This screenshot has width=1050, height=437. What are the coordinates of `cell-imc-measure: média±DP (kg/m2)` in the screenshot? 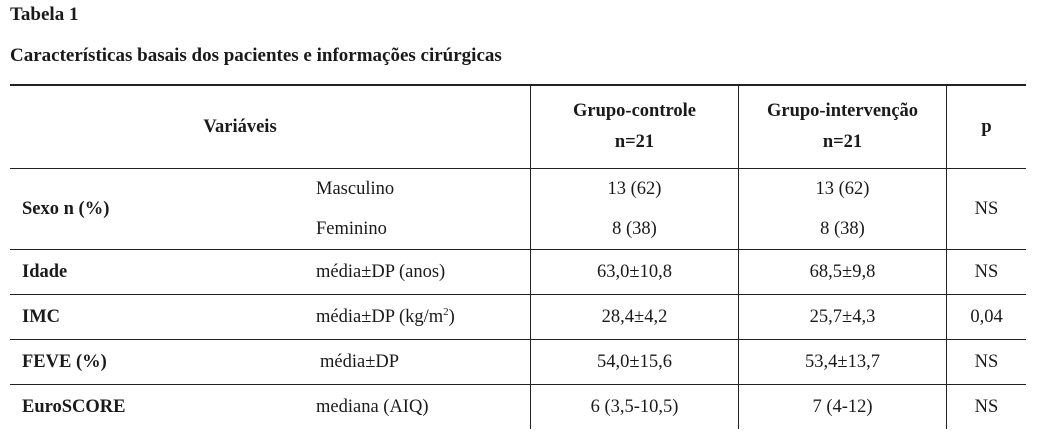 It's located at (423, 317).